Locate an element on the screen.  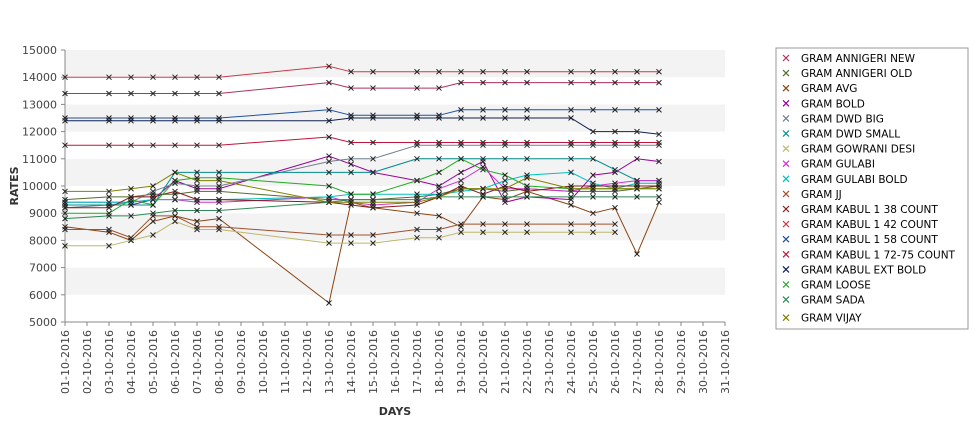
legend-label: GRAM AVG is located at coordinates (829, 89).